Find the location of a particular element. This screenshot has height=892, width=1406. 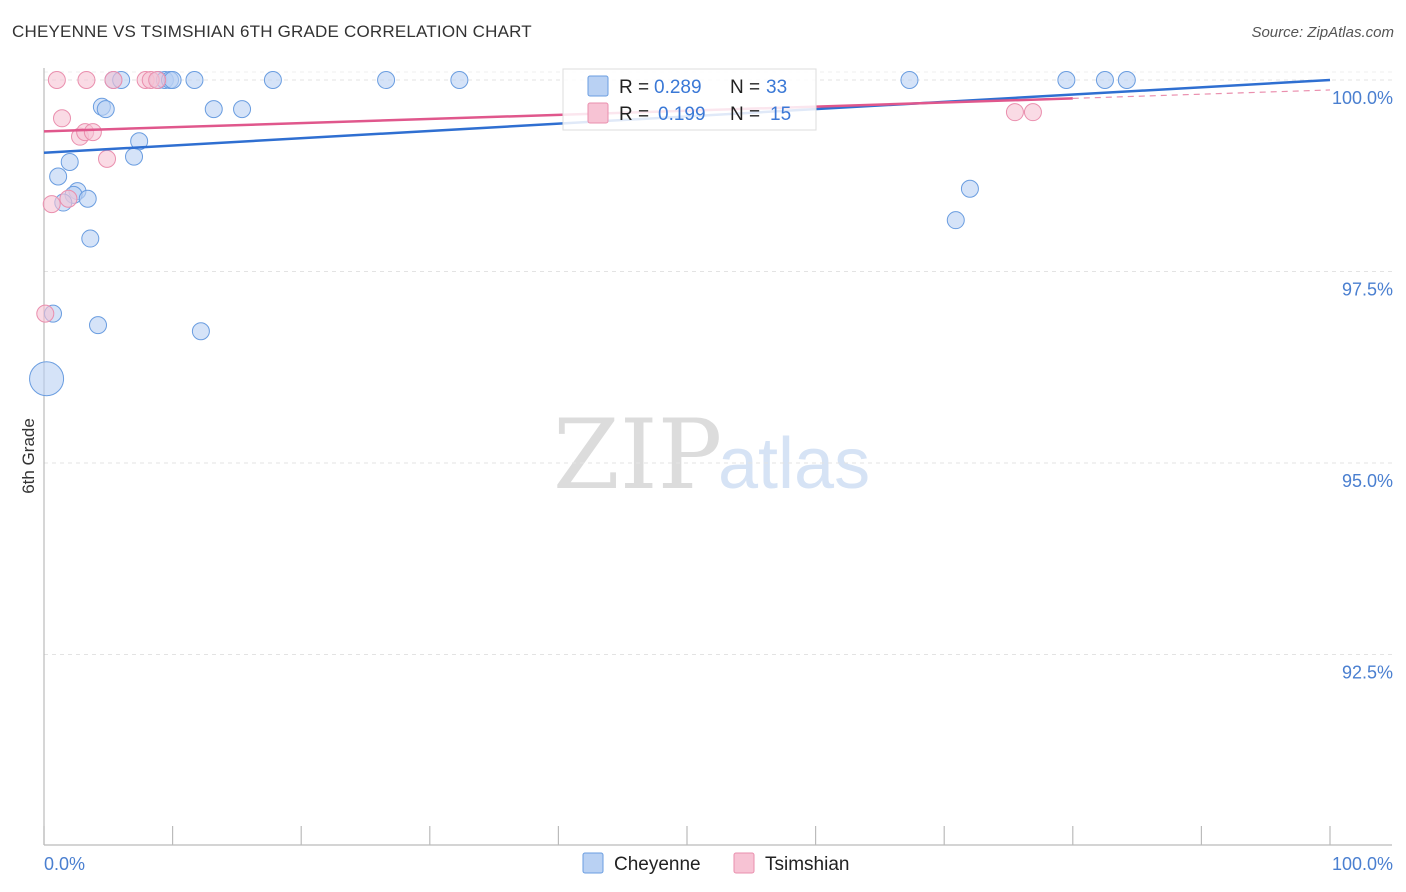

y-tick-label: 97.5% is located at coordinates (1367, 290).